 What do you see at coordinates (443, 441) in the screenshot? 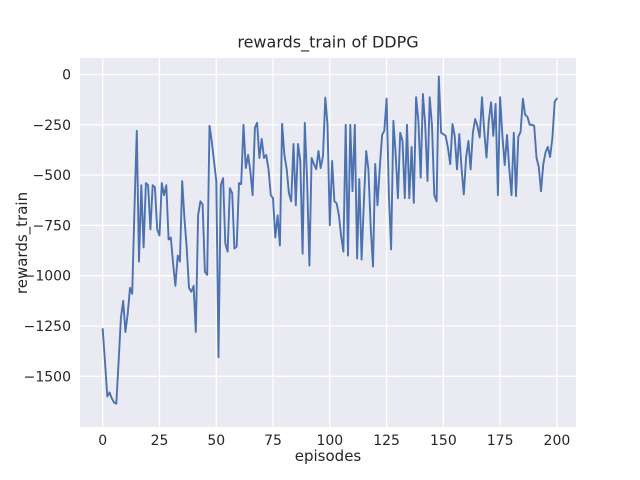
I see `x-tick-label: 150` at bounding box center [443, 441].